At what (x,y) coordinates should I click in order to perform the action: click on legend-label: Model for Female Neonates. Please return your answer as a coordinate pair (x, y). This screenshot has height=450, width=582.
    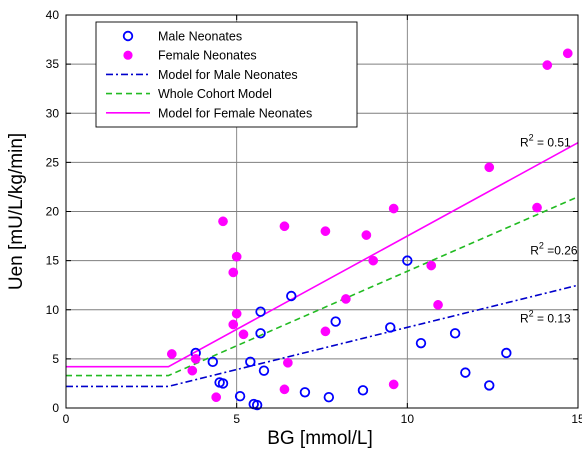
    Looking at the image, I should click on (235, 113).